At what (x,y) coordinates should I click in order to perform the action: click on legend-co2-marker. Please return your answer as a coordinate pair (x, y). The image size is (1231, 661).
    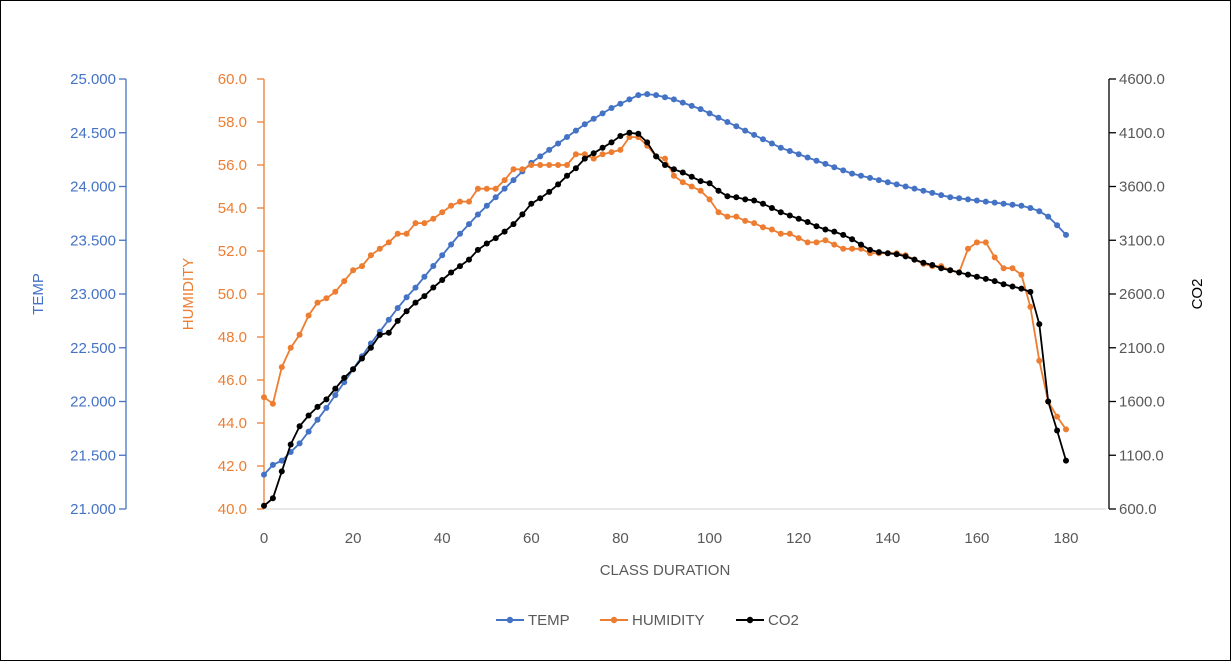
    Looking at the image, I should click on (750, 620).